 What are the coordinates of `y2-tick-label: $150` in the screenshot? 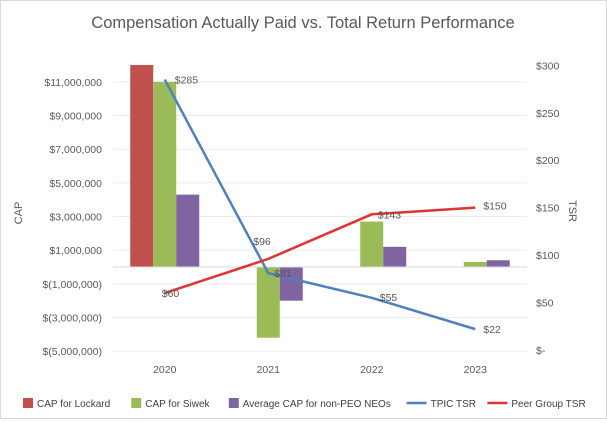 It's located at (548, 209).